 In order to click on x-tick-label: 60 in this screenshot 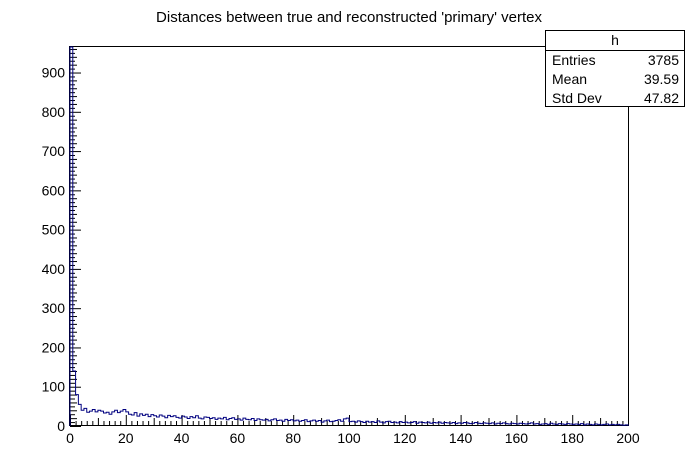, I will do `click(238, 438)`.